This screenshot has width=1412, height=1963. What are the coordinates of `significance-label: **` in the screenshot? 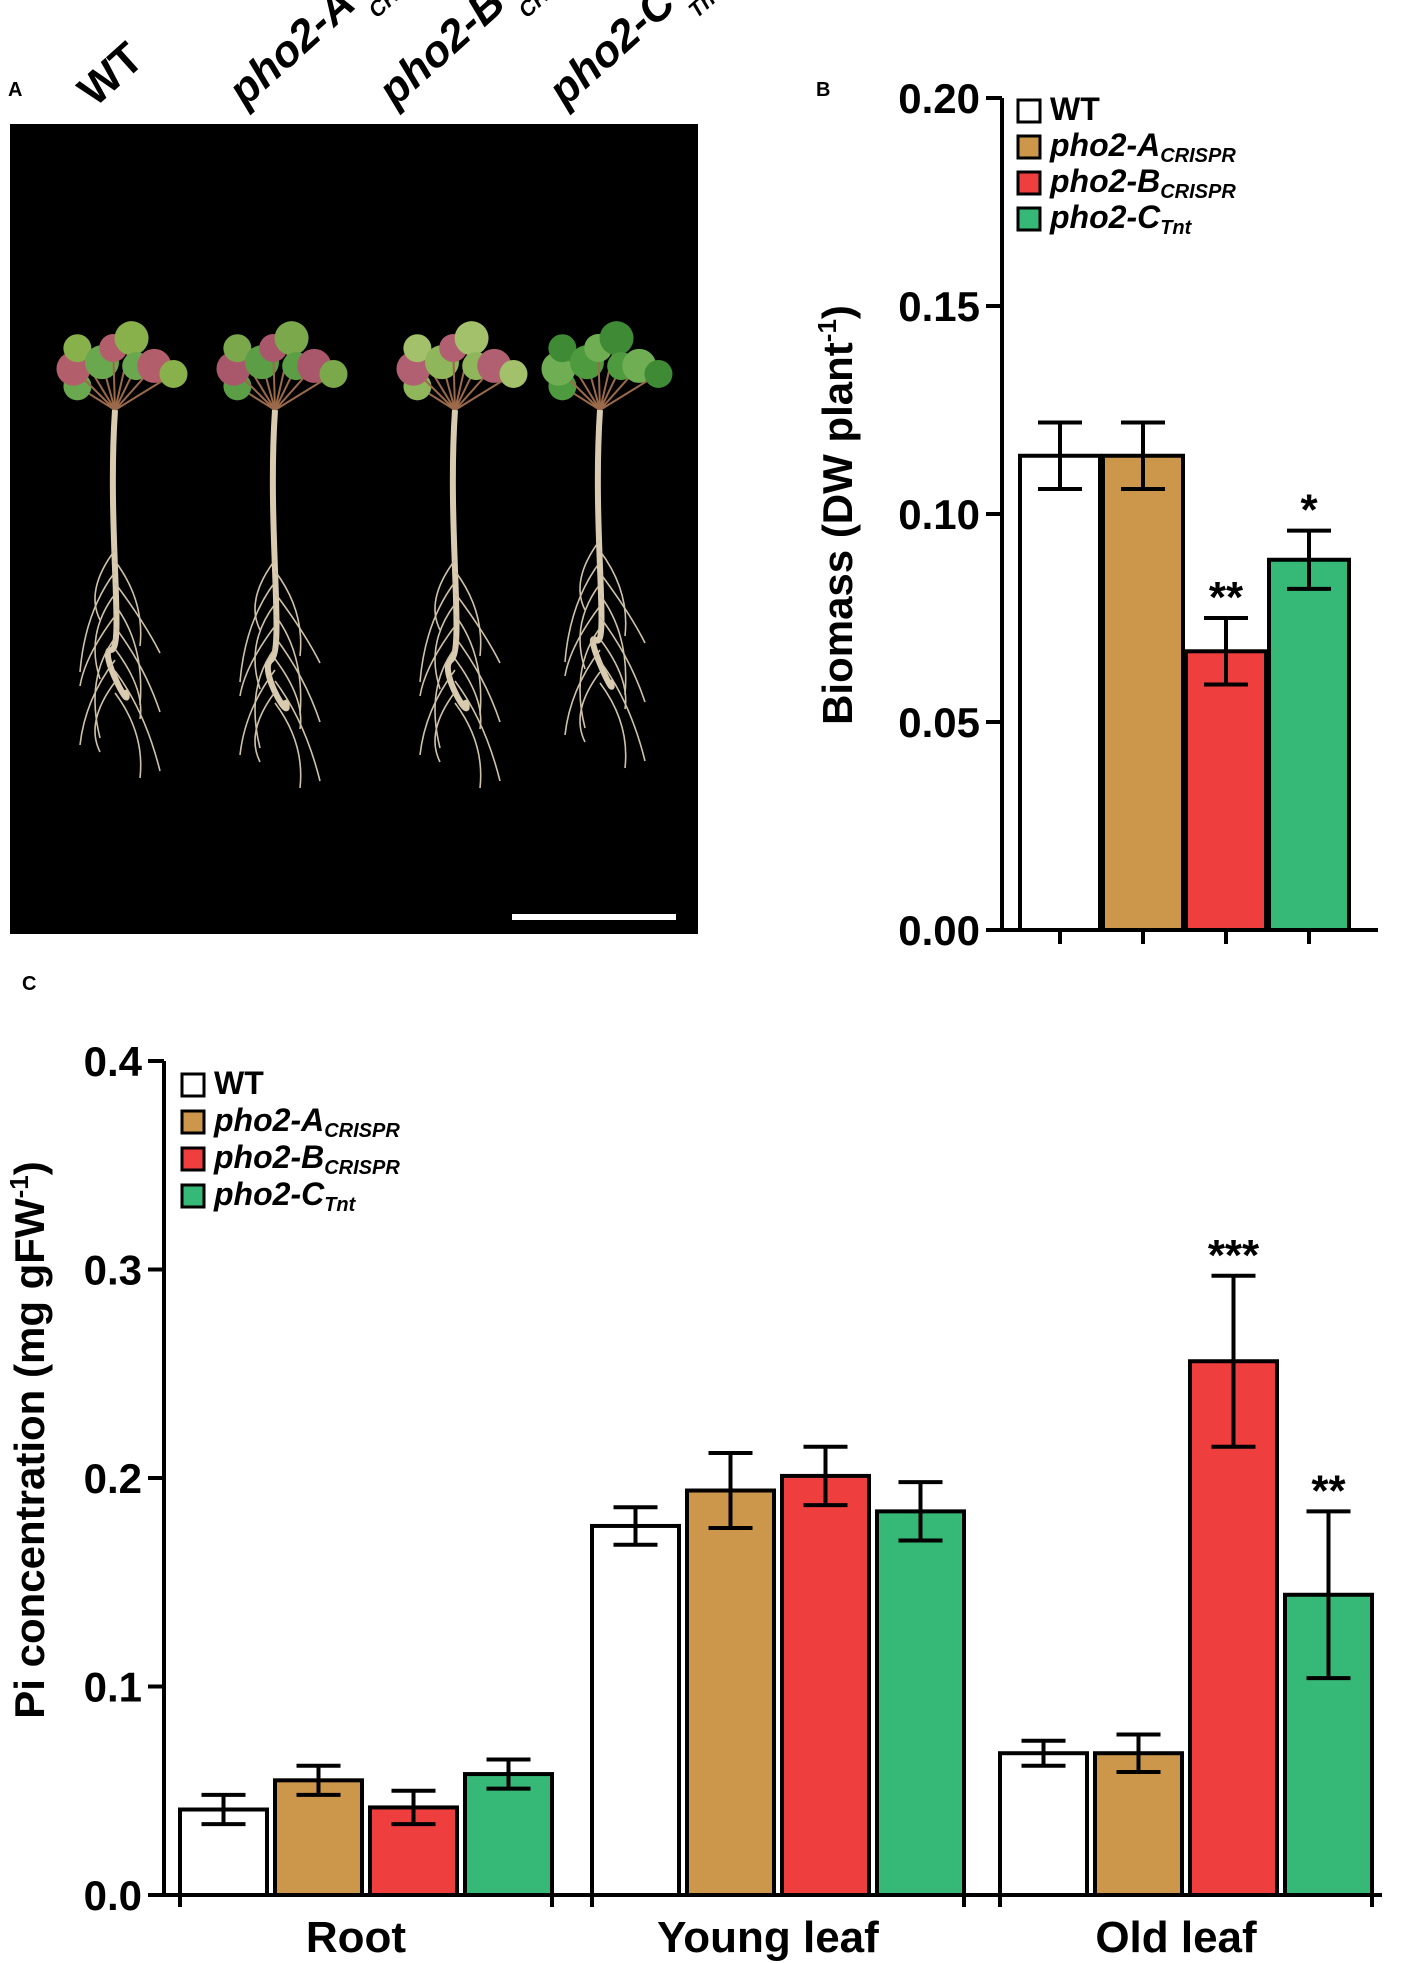 It's located at (1328, 1490).